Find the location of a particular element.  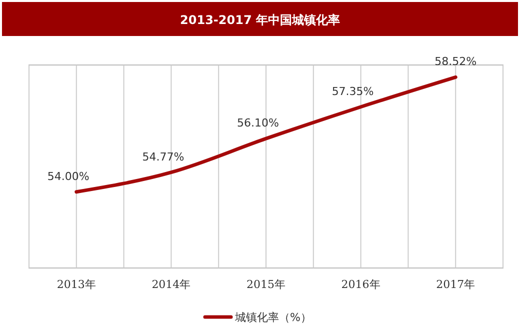

chart-title: 2013-2017 年中国城镇化率 is located at coordinates (260, 20).